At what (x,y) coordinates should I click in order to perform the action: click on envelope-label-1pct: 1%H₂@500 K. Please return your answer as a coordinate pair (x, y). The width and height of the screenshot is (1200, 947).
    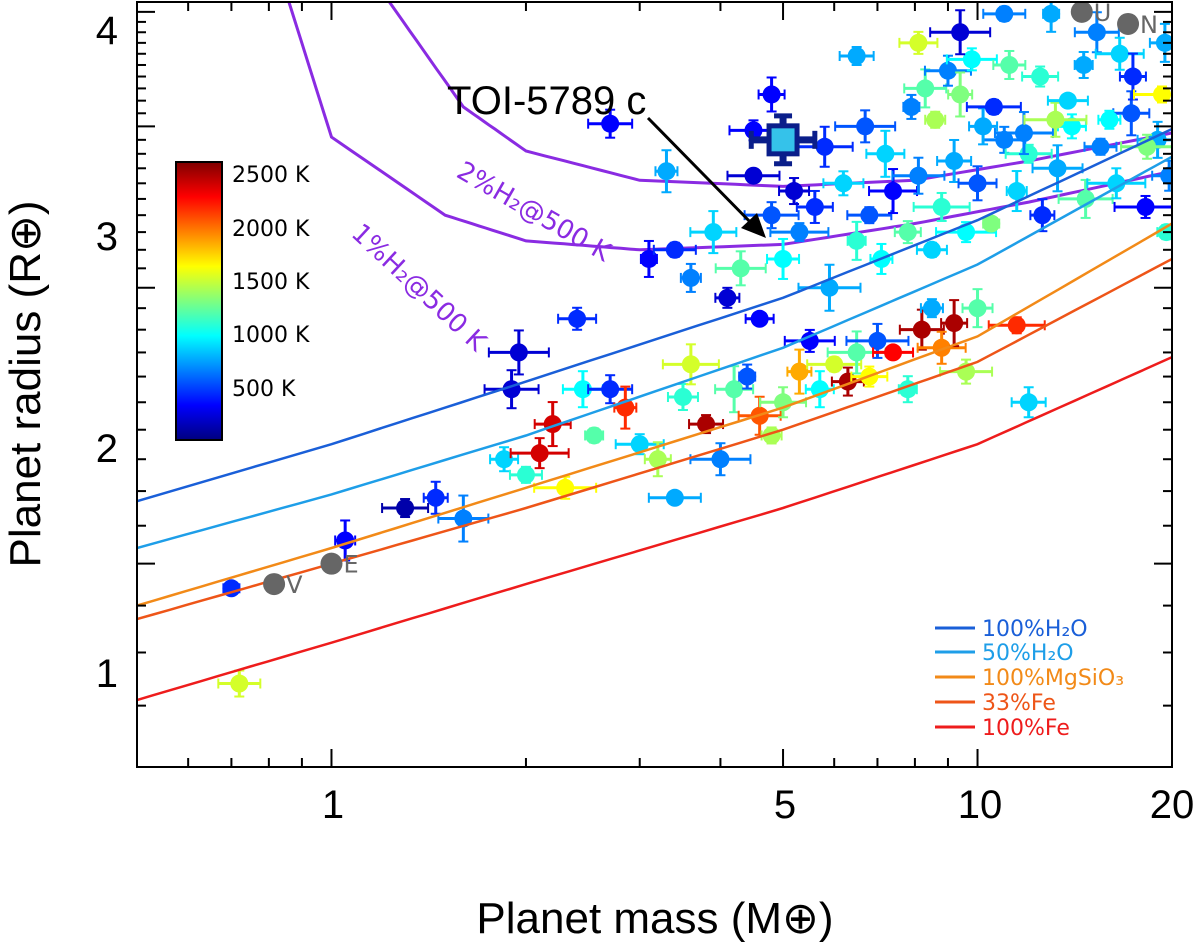
    Looking at the image, I should click on (418, 288).